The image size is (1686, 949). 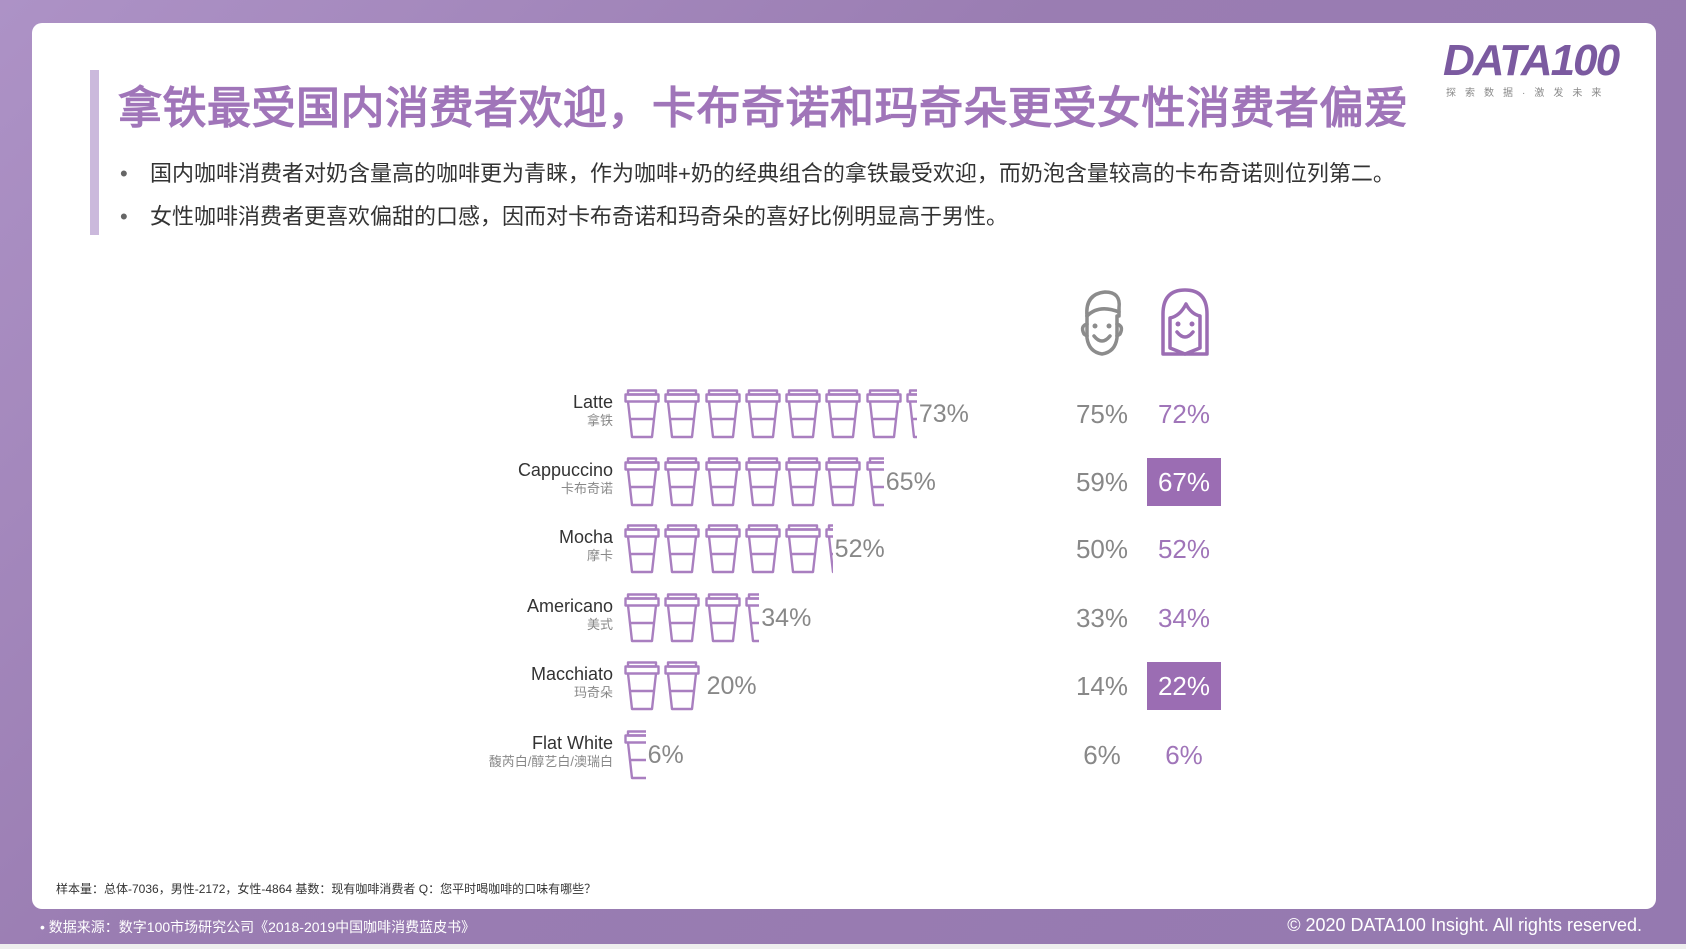 I want to click on chart-row: Mocha 摩卡 52% 50% 52%, so click(x=843, y=549).